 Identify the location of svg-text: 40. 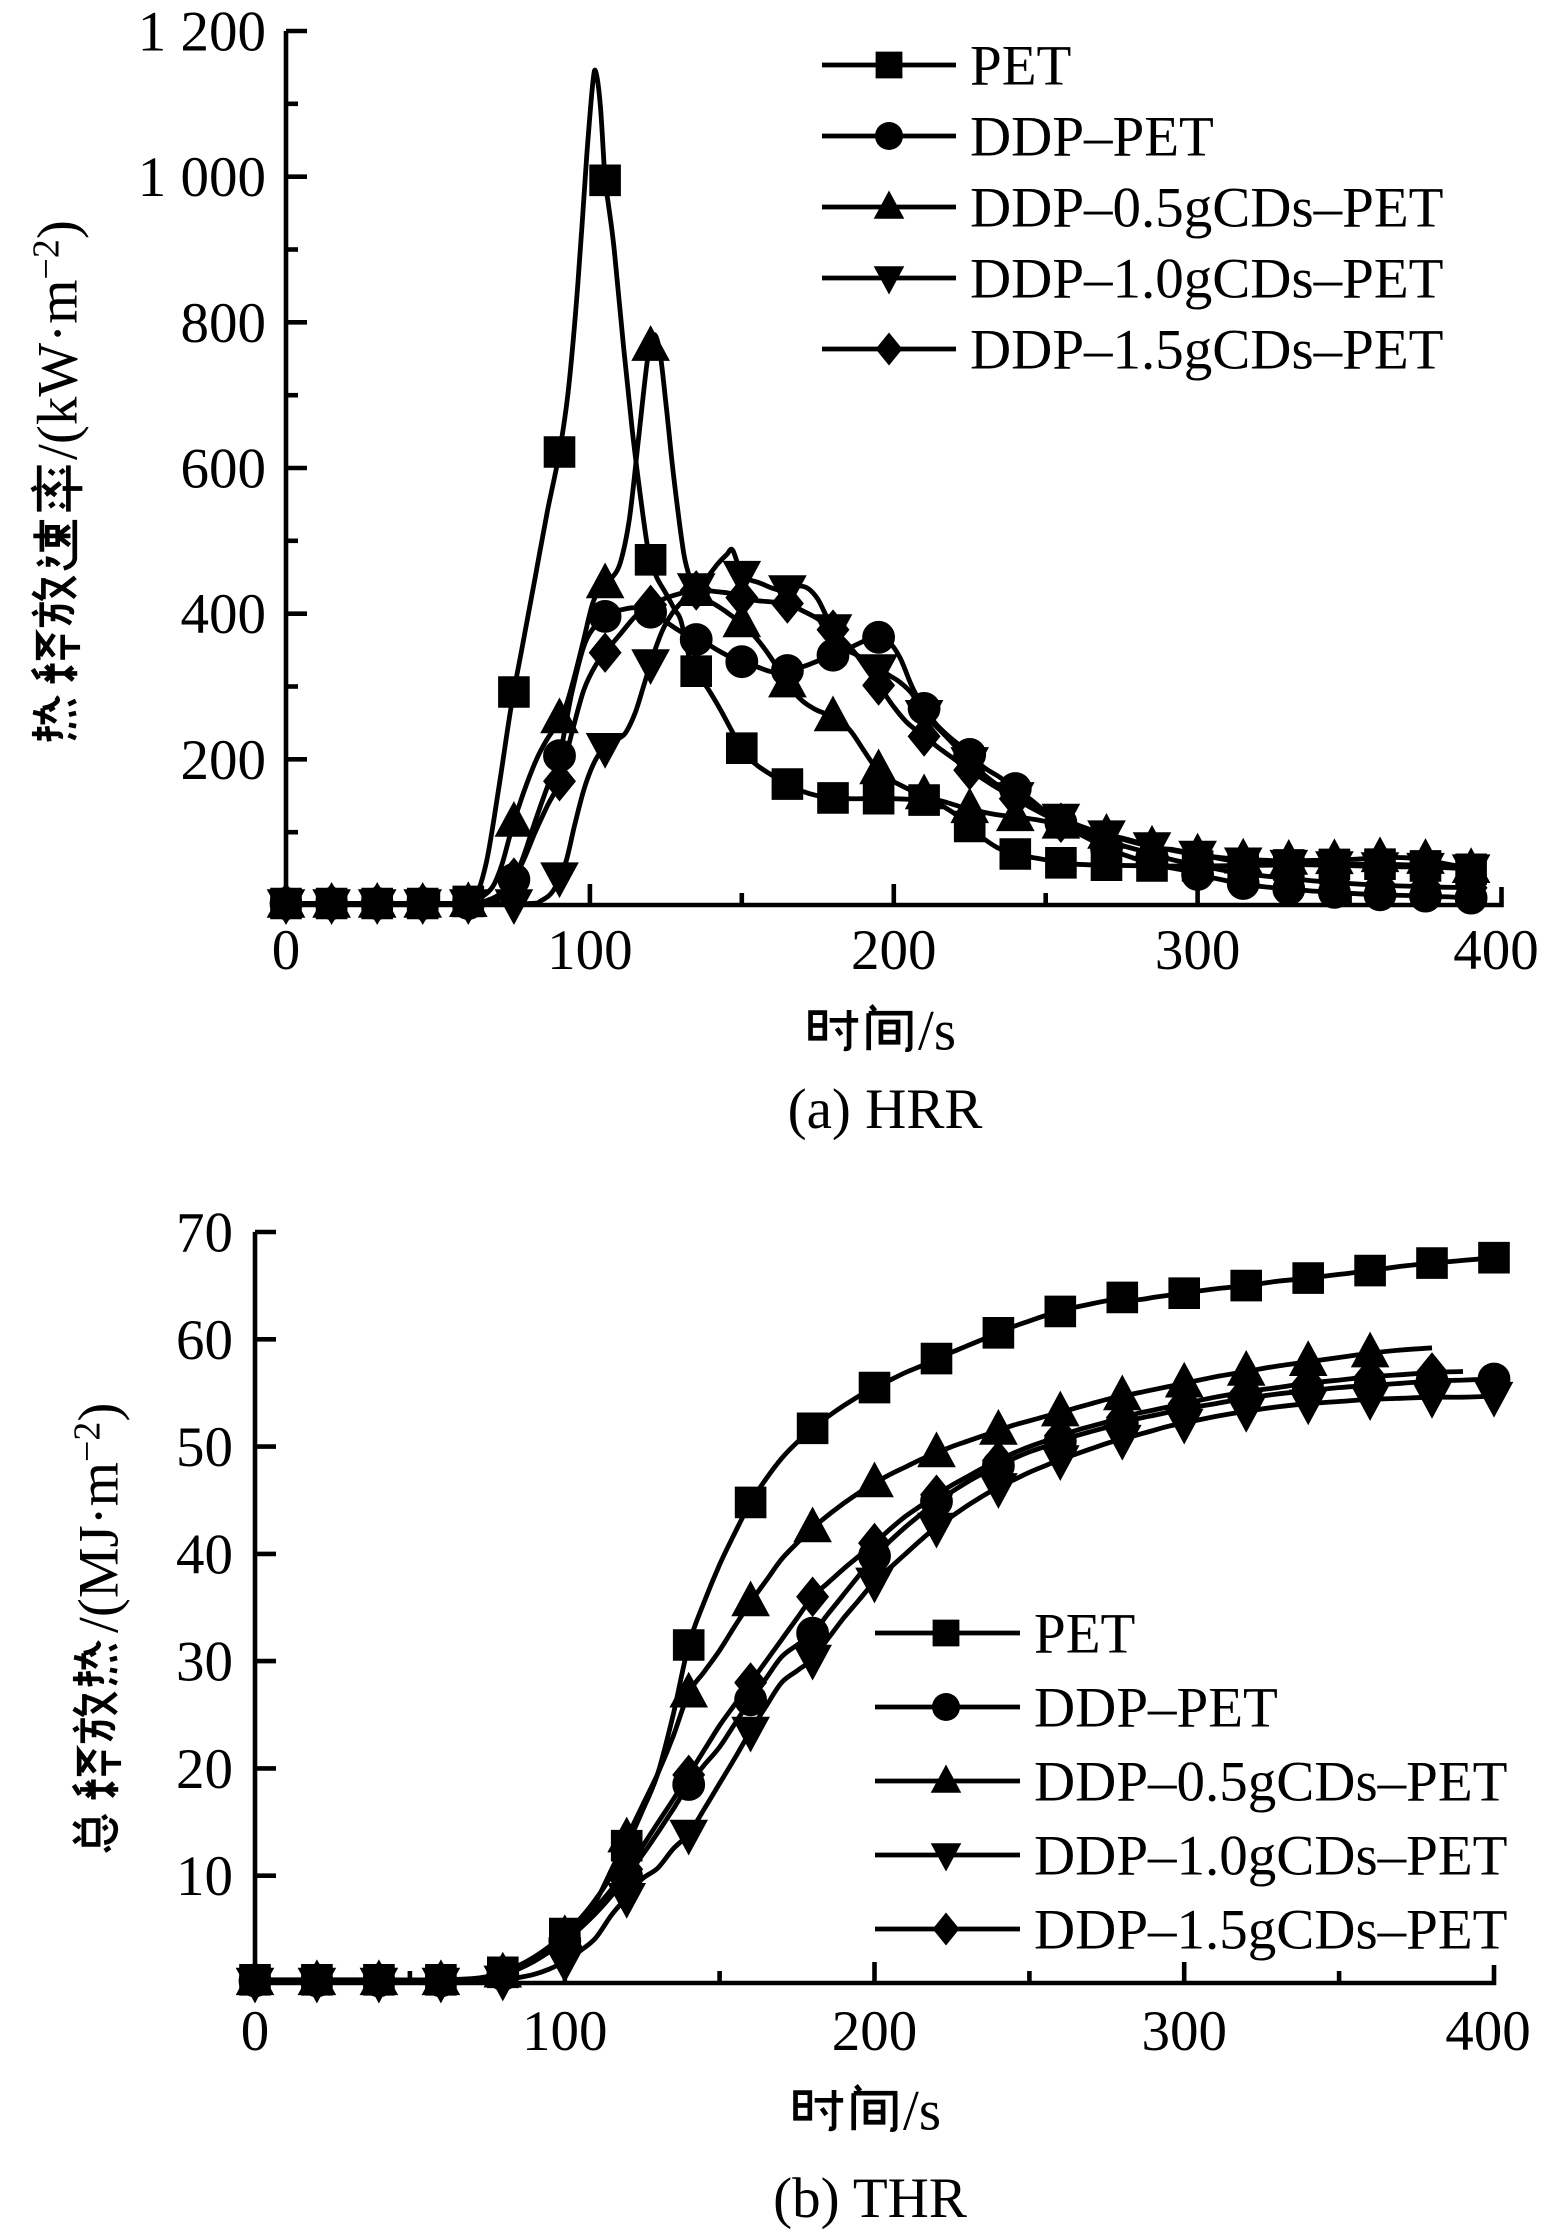
(204, 1554).